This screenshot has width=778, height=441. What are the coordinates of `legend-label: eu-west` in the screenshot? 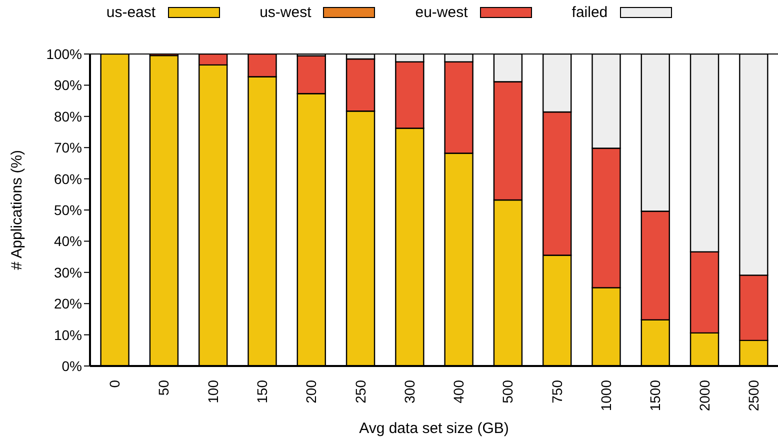 It's located at (441, 12).